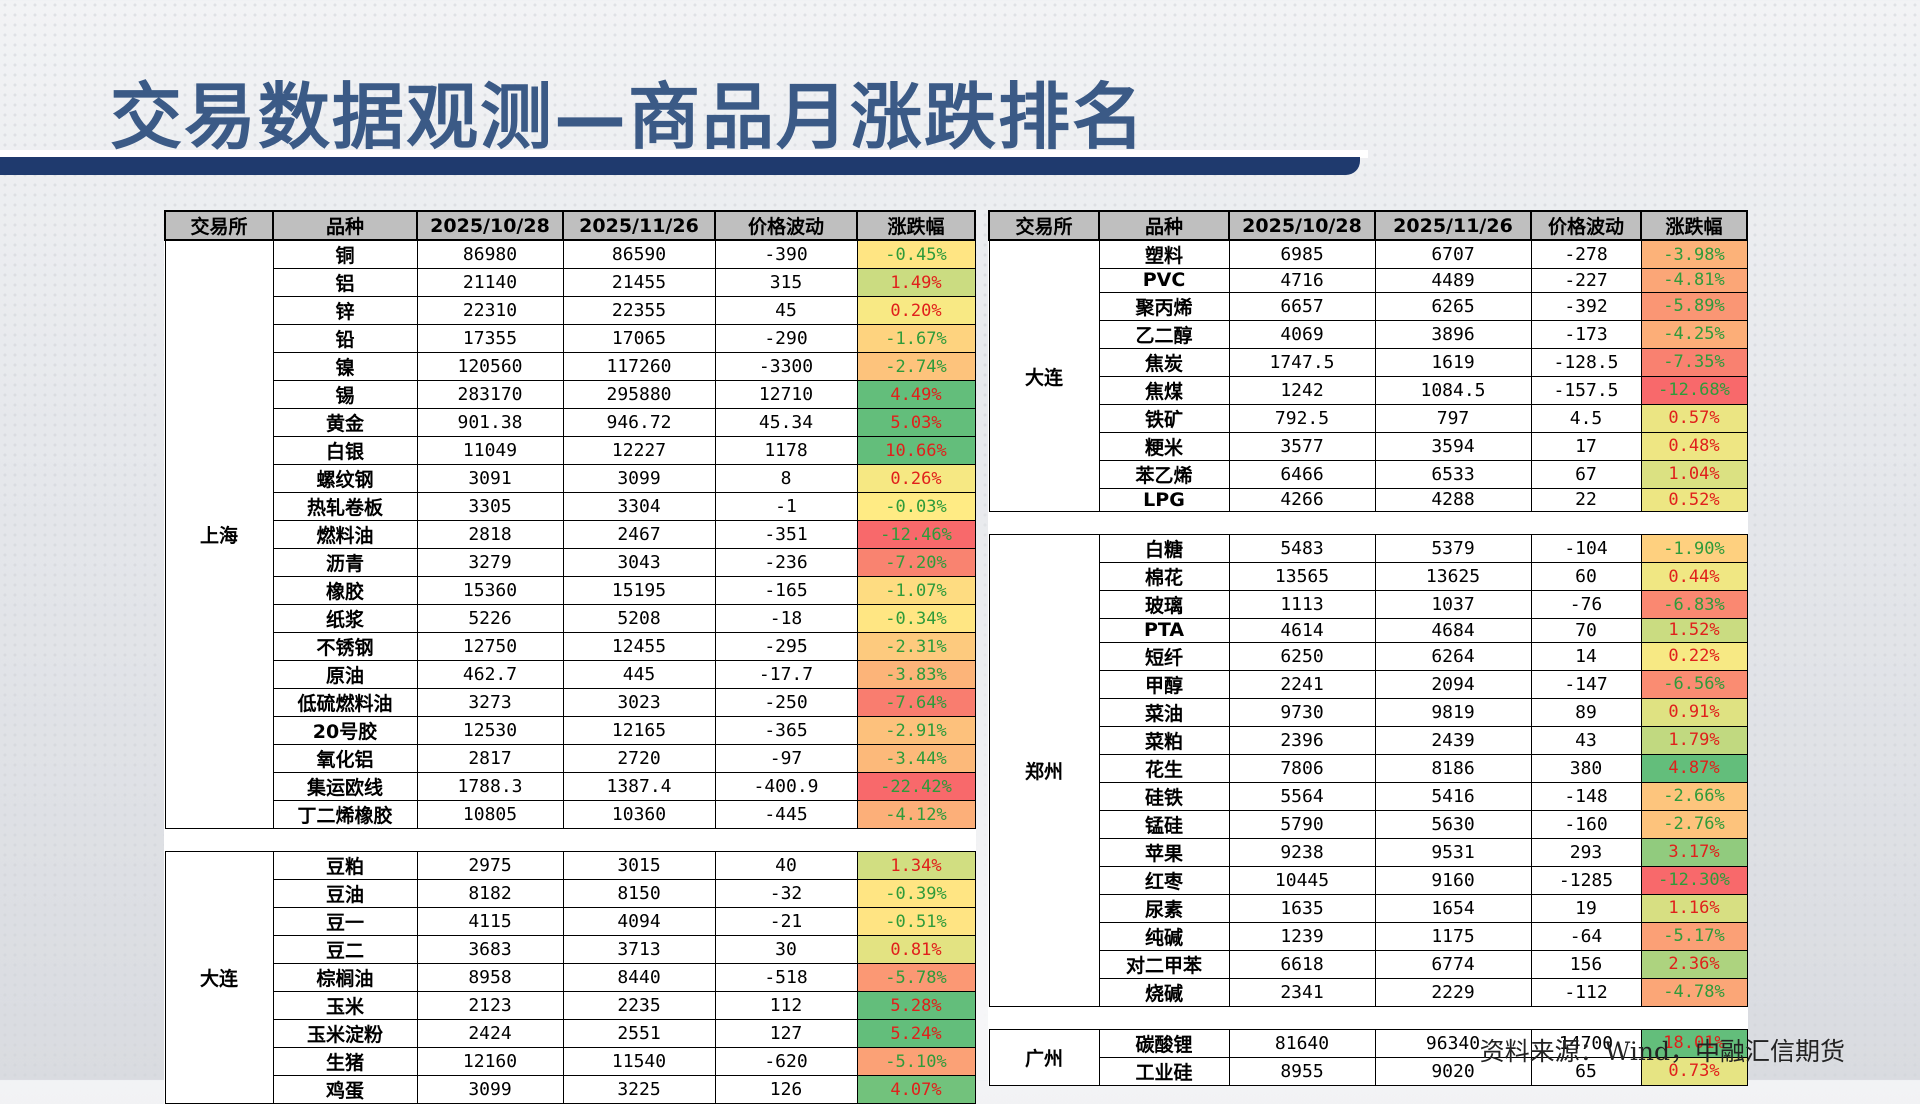  I want to click on price-2025-11-26: 3099, so click(639, 478).